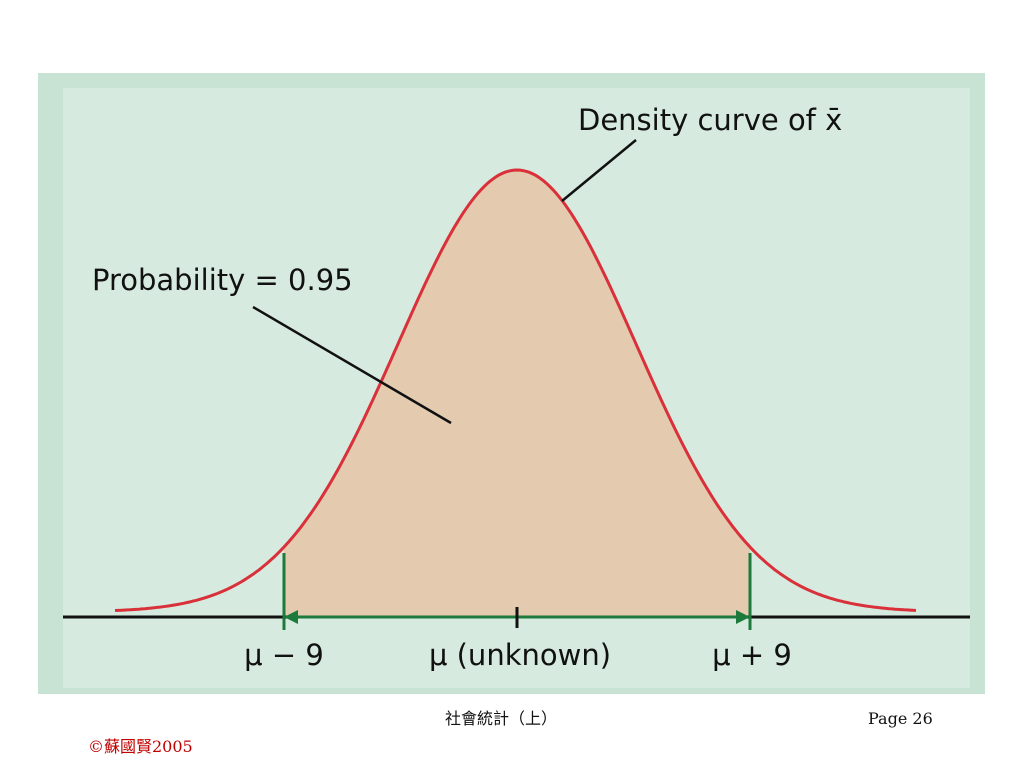 Image resolution: width=1024 pixels, height=768 pixels. I want to click on right-label: μ + 9, so click(752, 655).